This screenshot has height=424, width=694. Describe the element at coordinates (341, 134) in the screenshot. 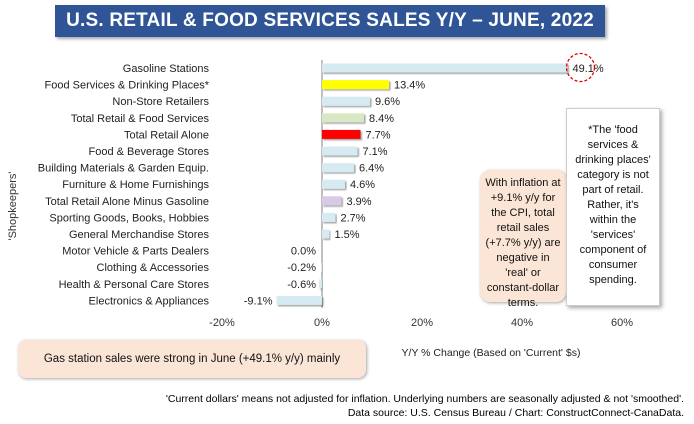

I see `bar-total-retail-alone` at that location.